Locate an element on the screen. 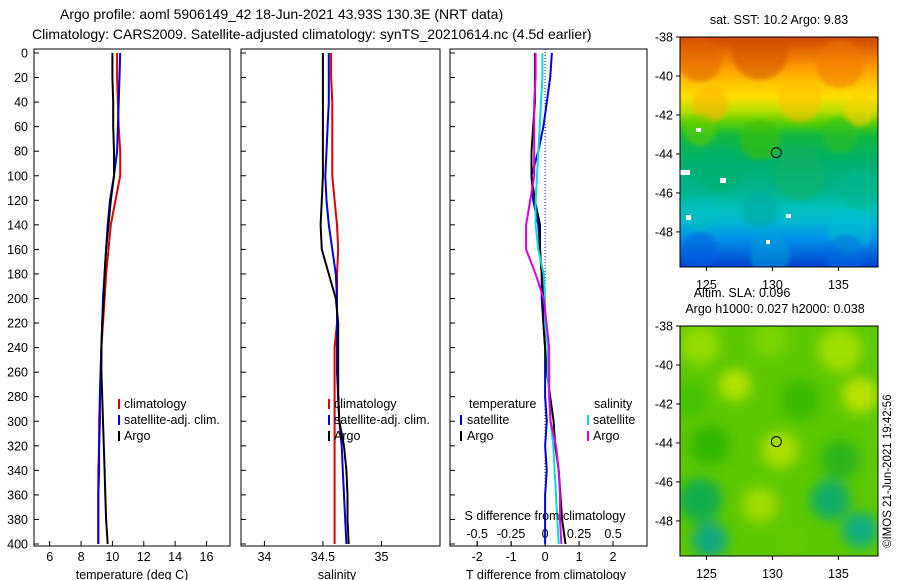 Image resolution: width=900 pixels, height=580 pixels. x-tick-10: 10 is located at coordinates (112, 557).